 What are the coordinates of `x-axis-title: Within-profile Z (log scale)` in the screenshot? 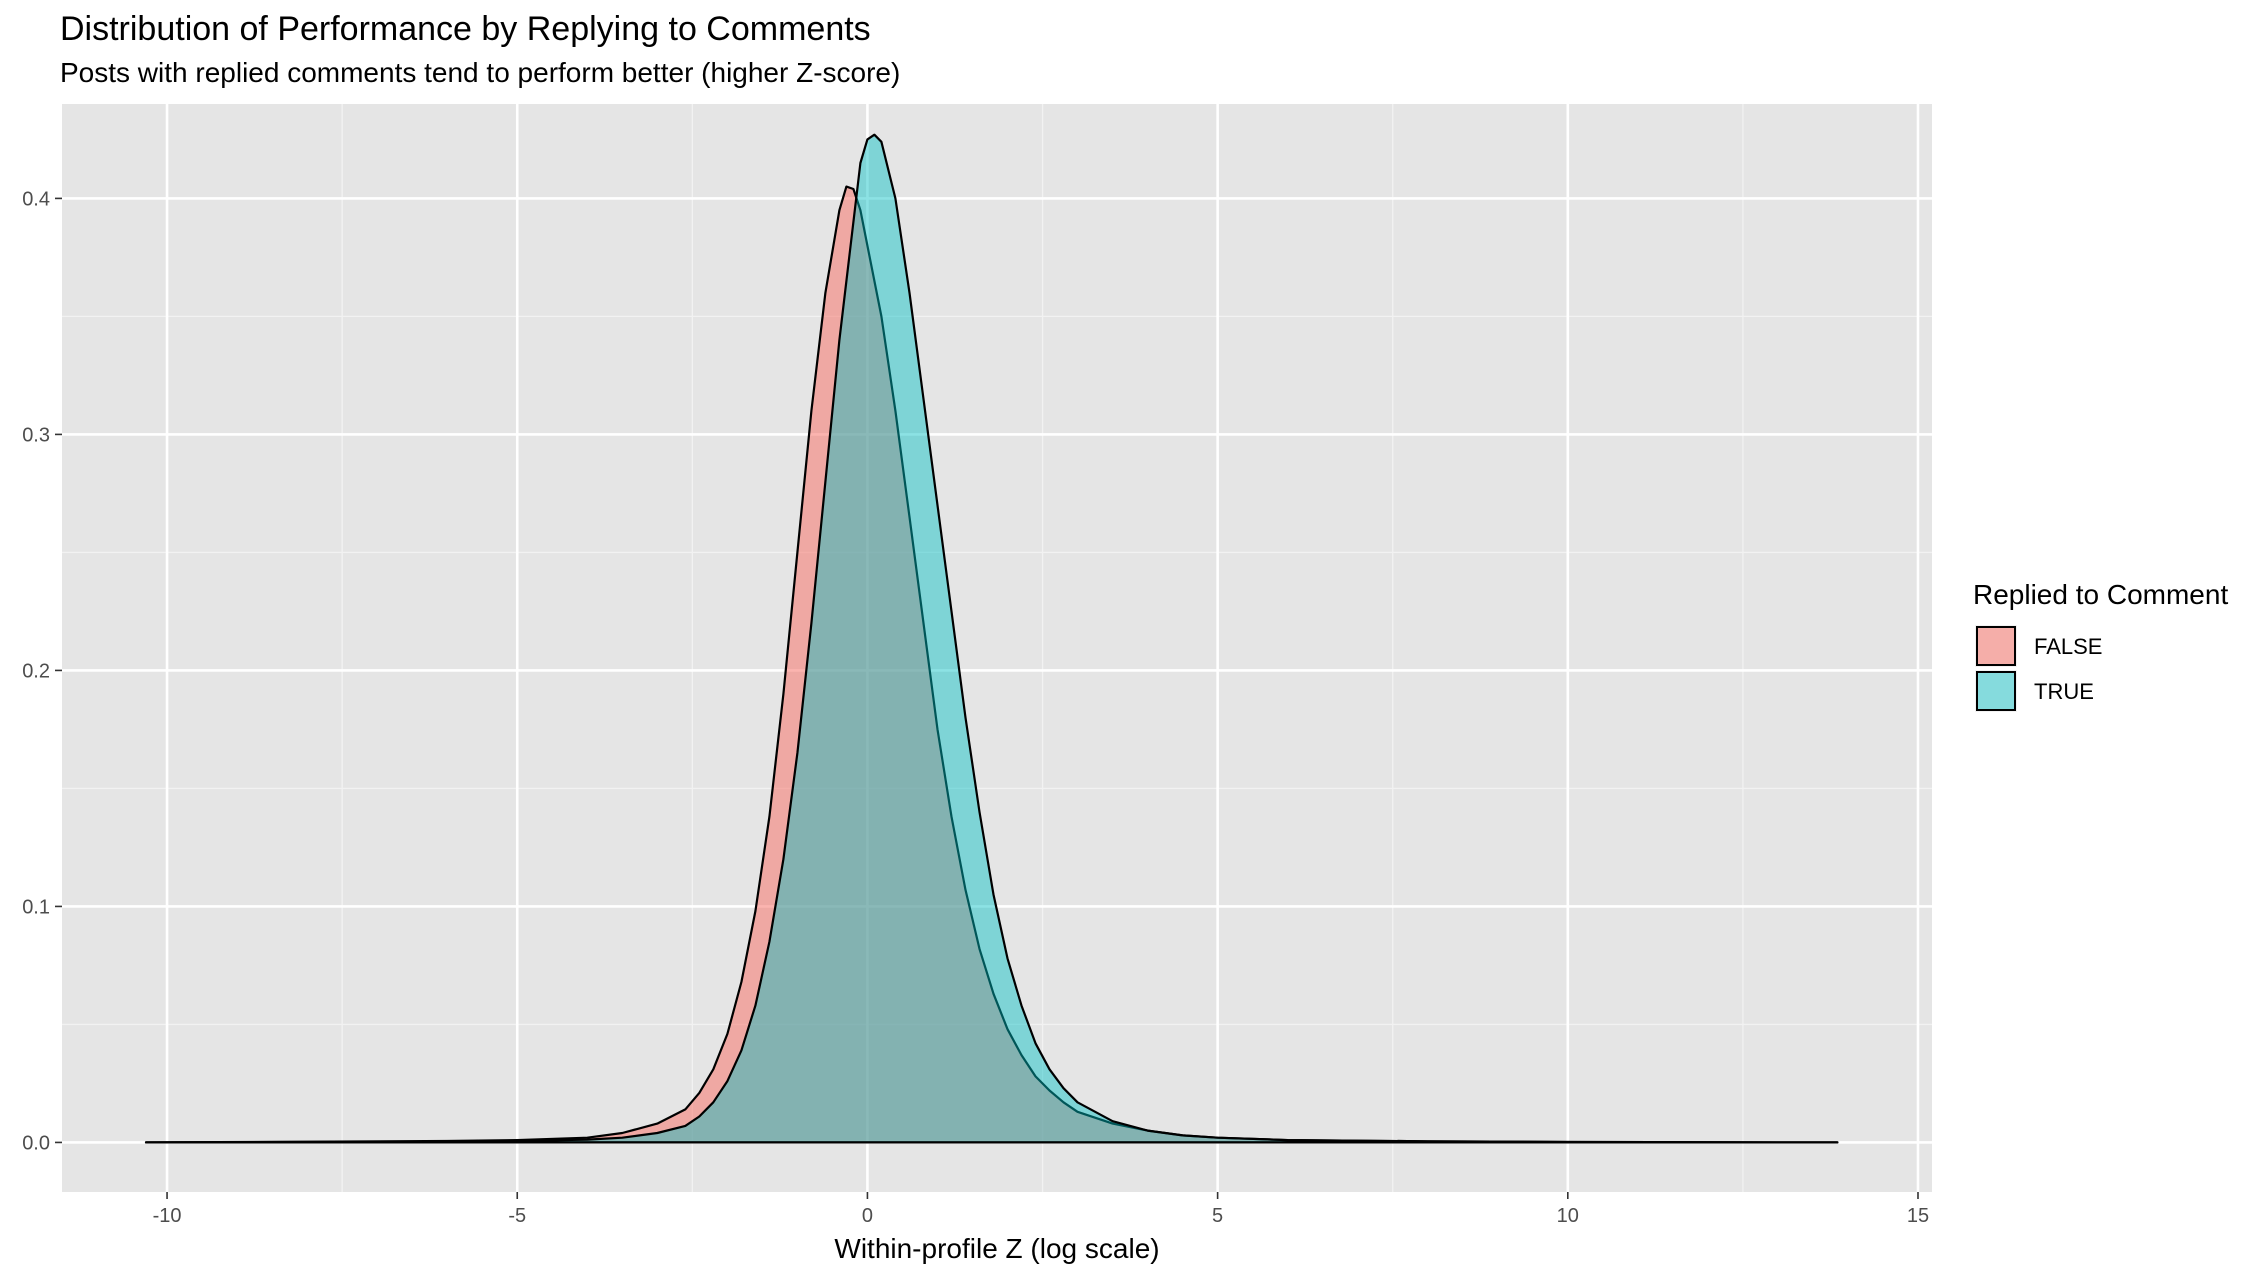 It's located at (996, 1248).